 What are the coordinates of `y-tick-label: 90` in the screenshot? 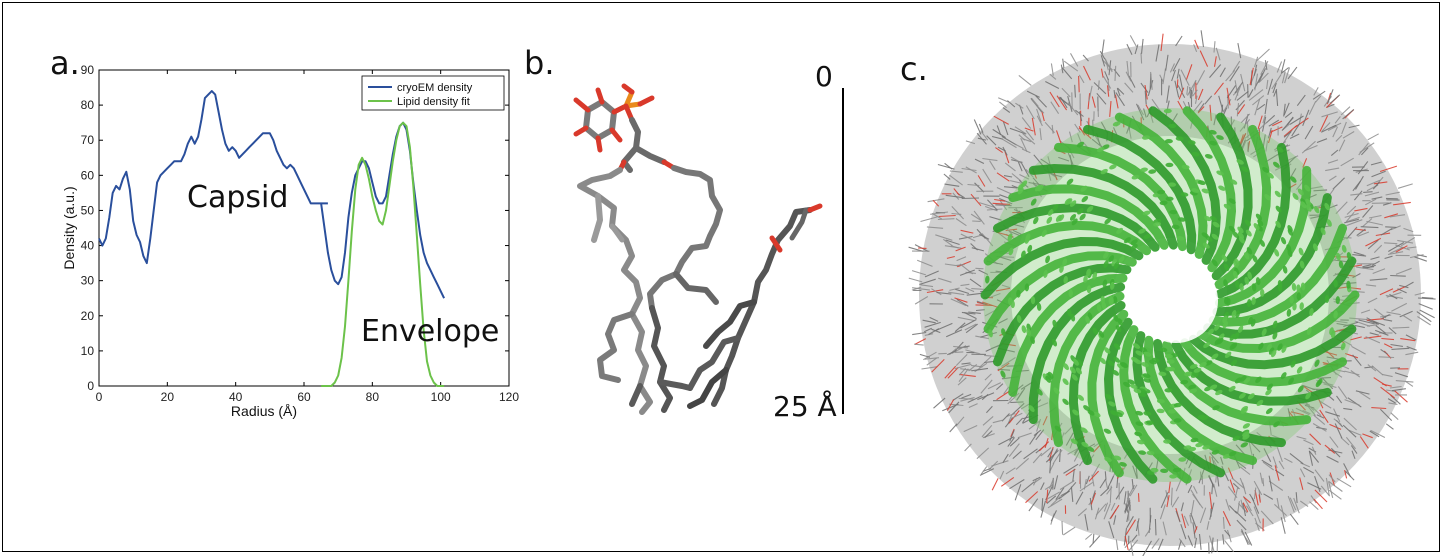 It's located at (88, 70).